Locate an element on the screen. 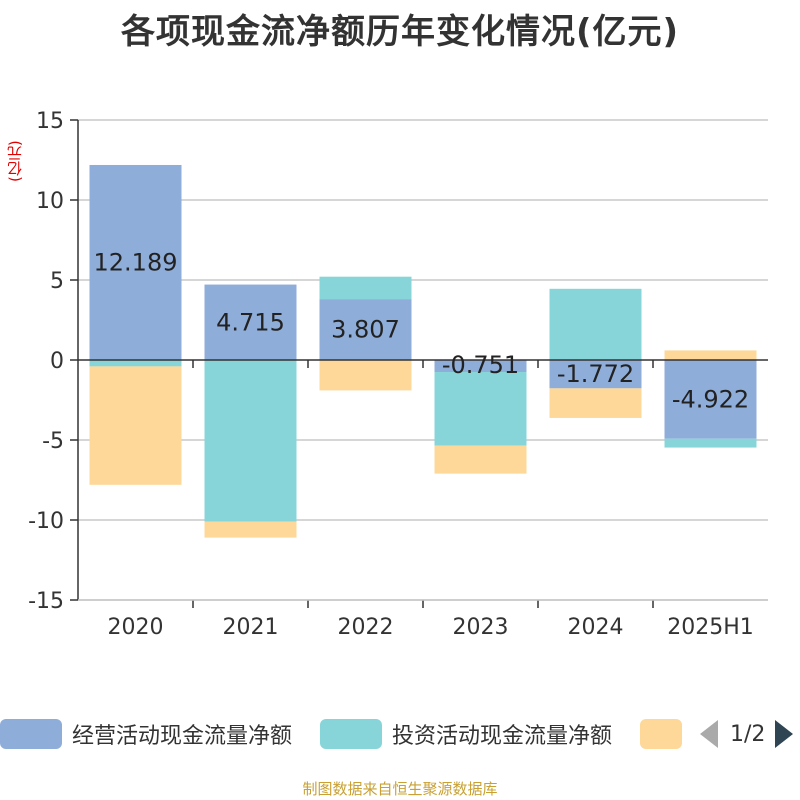  legend-item-third is located at coordinates (661, 734).